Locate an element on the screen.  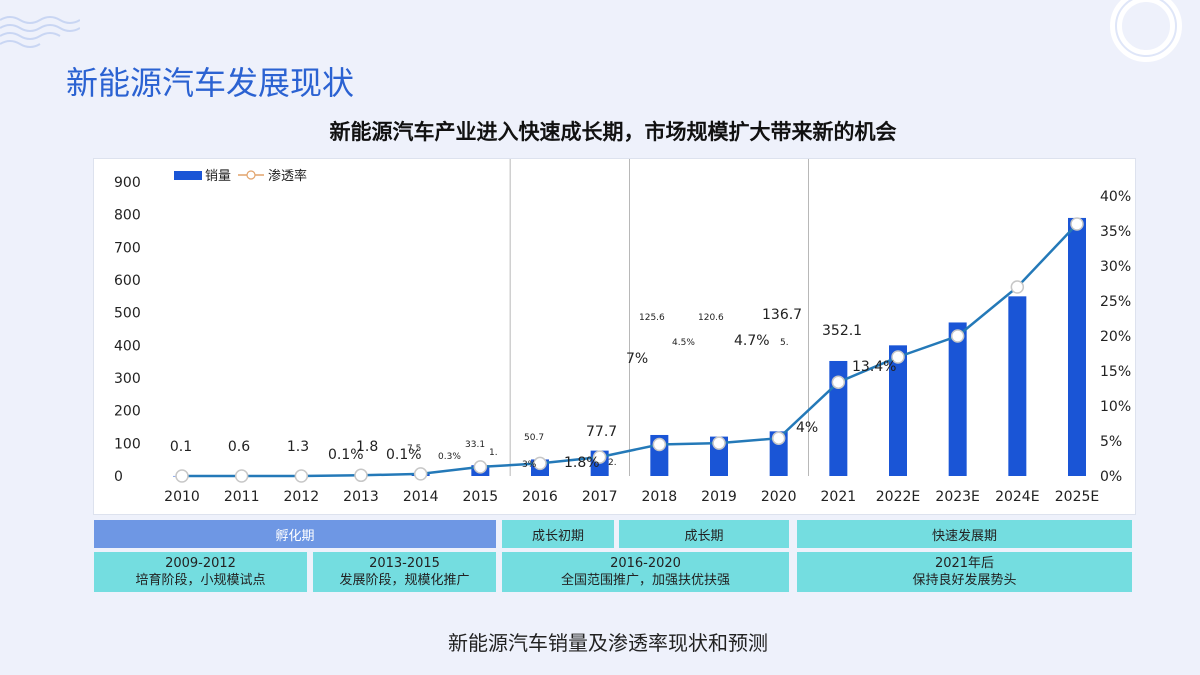
y-right-tick-label: 30% is located at coordinates (1115, 267).